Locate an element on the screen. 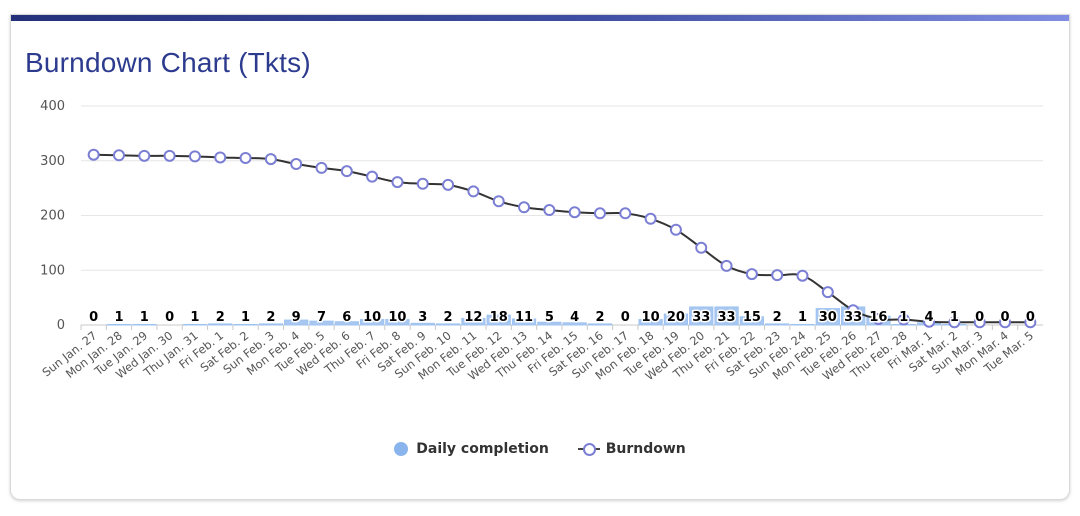 The height and width of the screenshot is (516, 1080). bar-data-label: 7 is located at coordinates (321, 317).